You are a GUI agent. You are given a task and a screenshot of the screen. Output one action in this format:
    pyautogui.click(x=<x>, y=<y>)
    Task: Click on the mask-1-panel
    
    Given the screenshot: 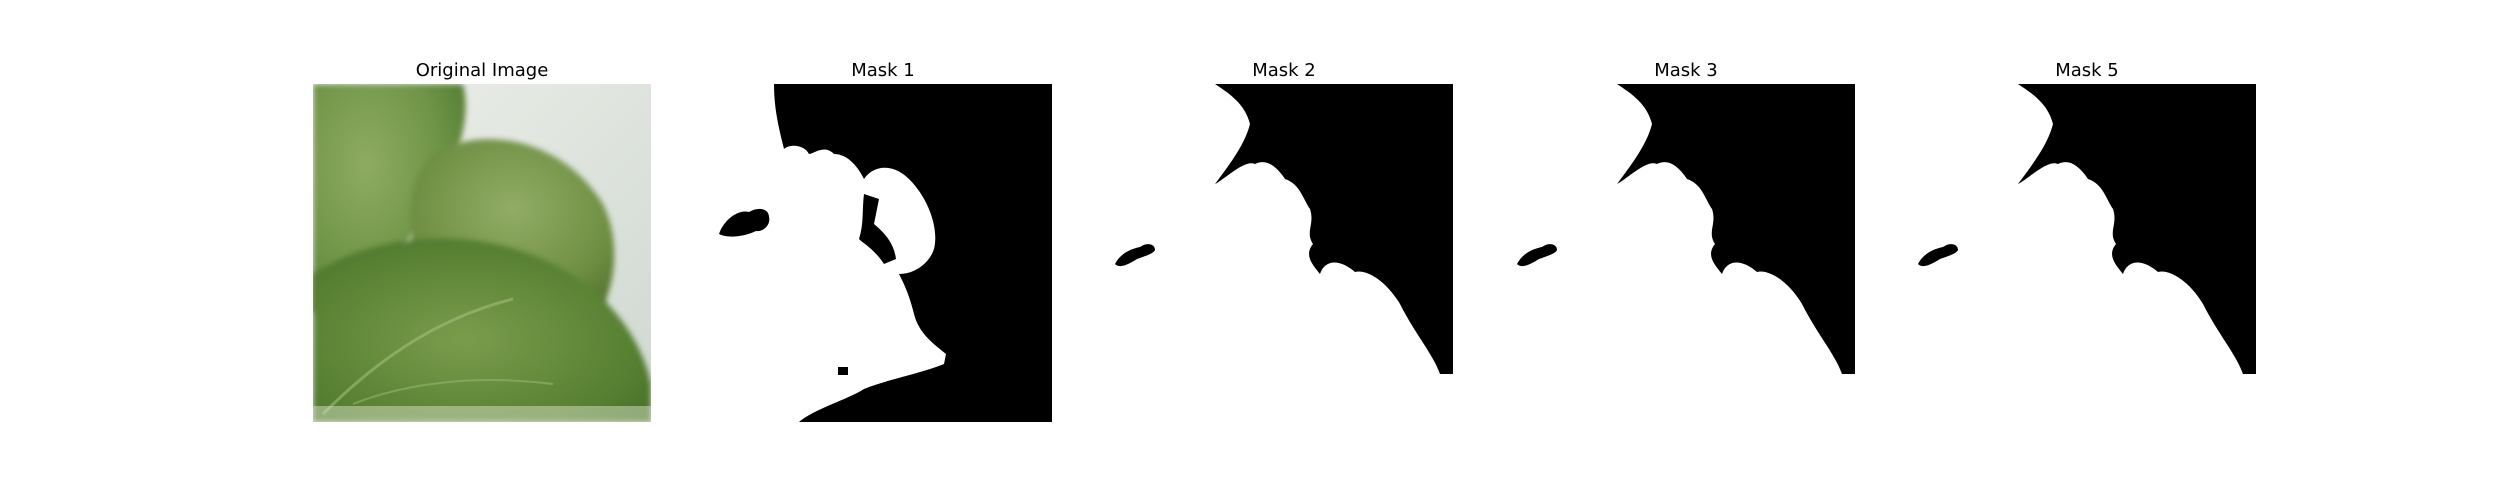 What is the action you would take?
    pyautogui.click(x=883, y=253)
    